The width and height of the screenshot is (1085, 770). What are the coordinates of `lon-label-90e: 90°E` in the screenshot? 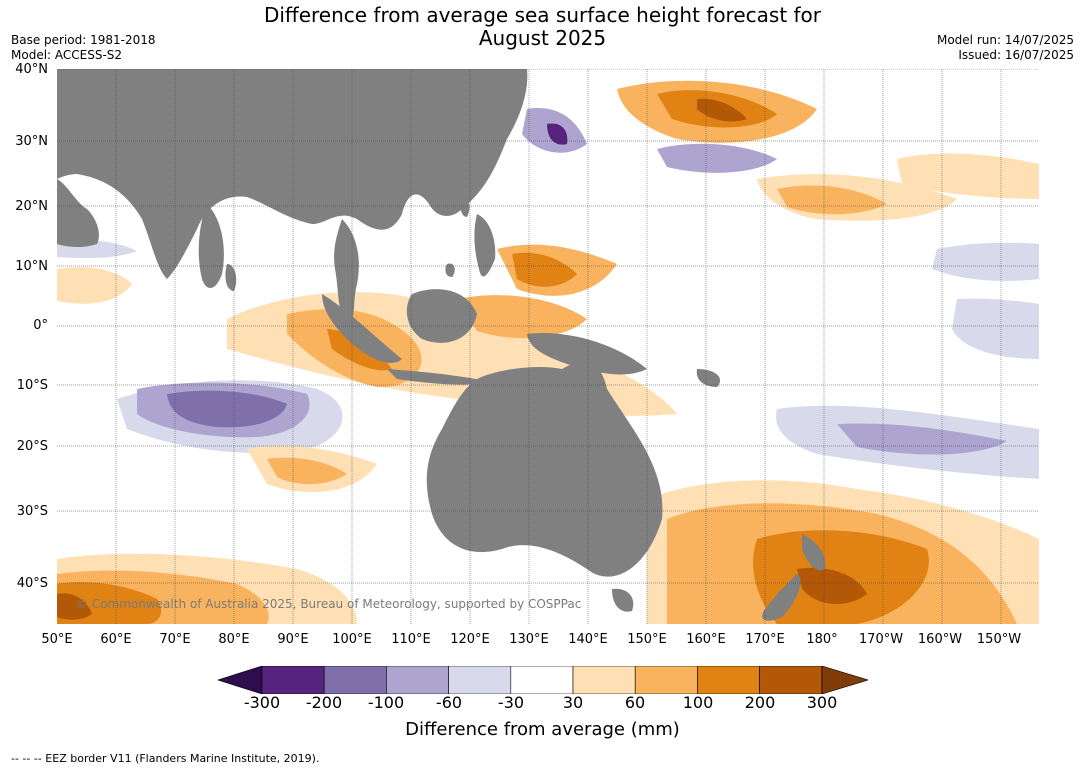 It's located at (293, 639).